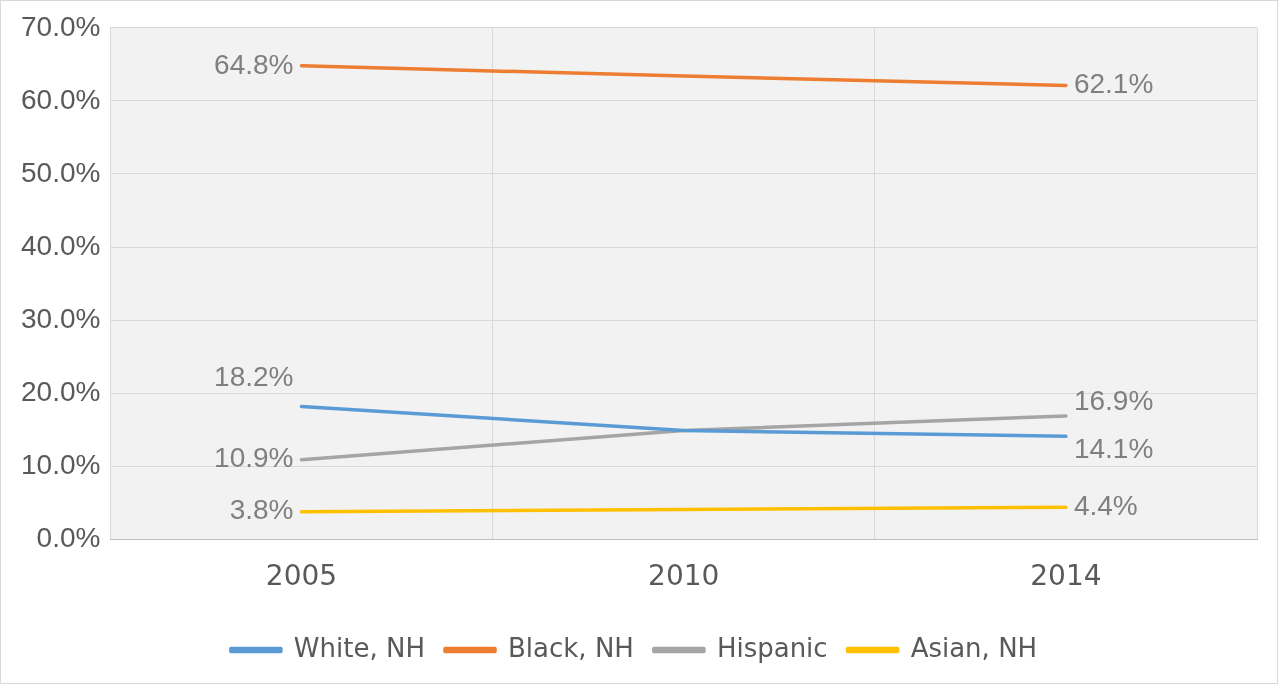  Describe the element at coordinates (684, 576) in the screenshot. I see `x-tick-label: 2010` at that location.